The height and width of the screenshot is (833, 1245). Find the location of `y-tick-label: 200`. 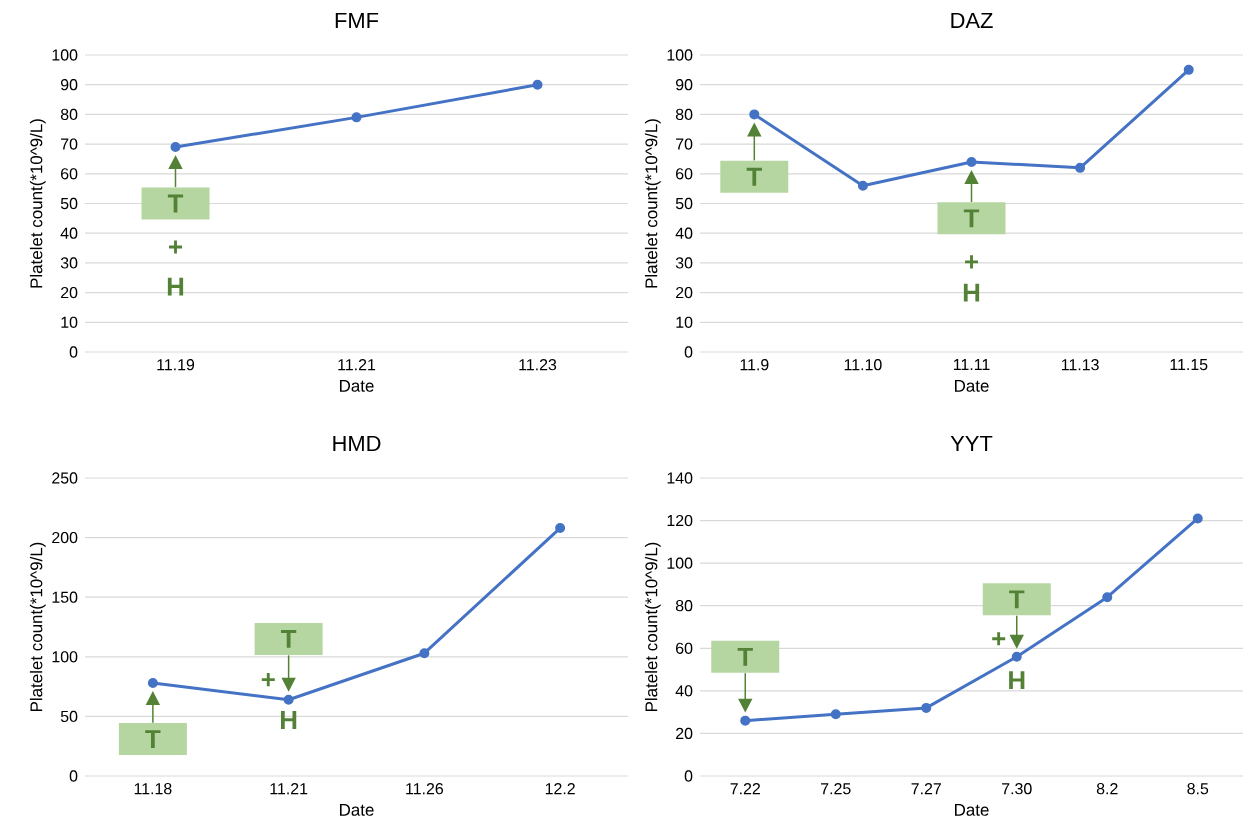

y-tick-label: 200 is located at coordinates (65, 537).